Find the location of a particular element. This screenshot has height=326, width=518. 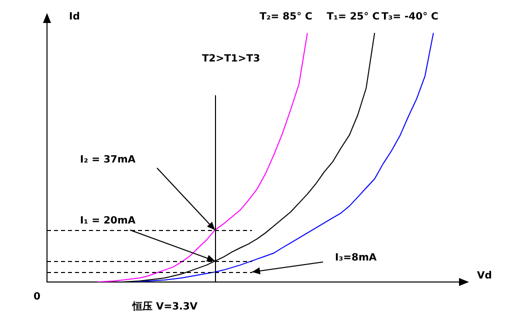

annotation: I₁ = 20mA is located at coordinates (108, 221).